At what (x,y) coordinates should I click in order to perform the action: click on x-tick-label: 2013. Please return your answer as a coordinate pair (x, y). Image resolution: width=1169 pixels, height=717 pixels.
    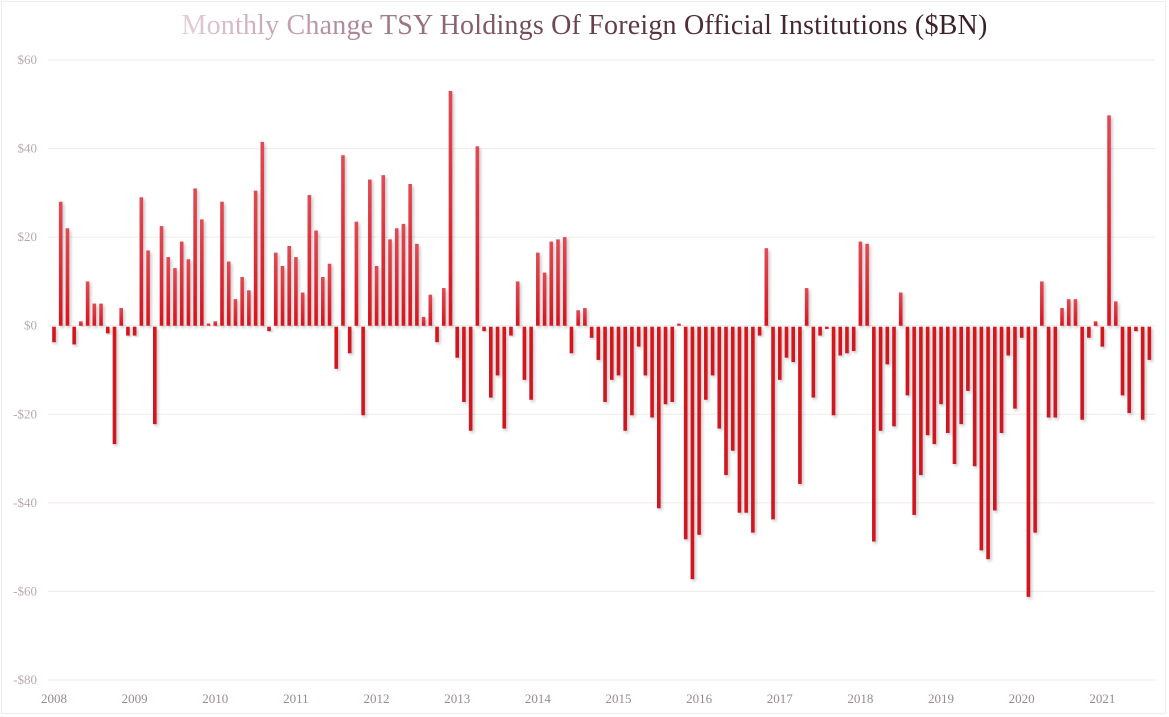
    Looking at the image, I should click on (457, 698).